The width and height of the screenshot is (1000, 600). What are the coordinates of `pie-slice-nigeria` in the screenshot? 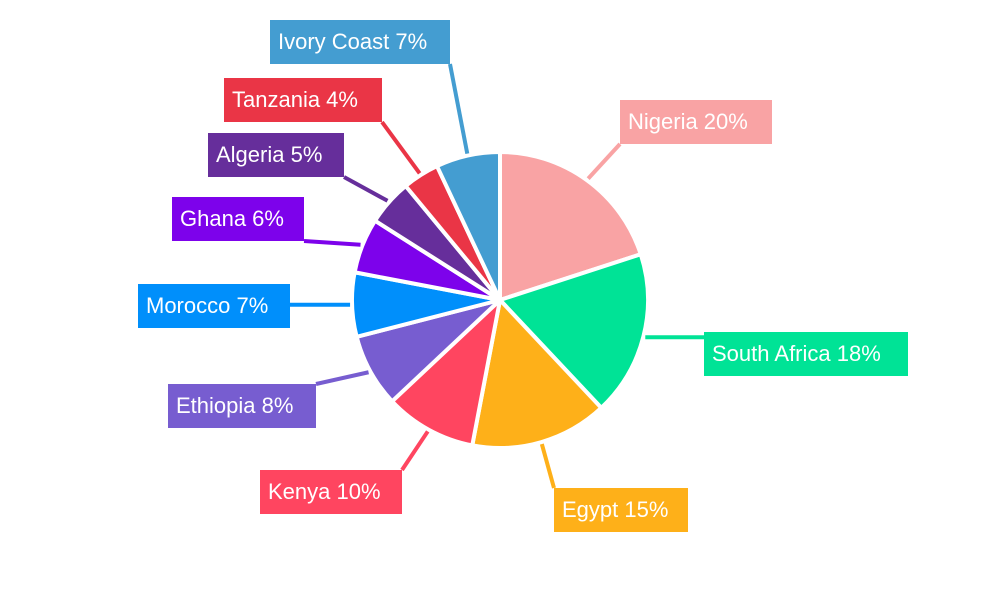 It's located at (570, 226).